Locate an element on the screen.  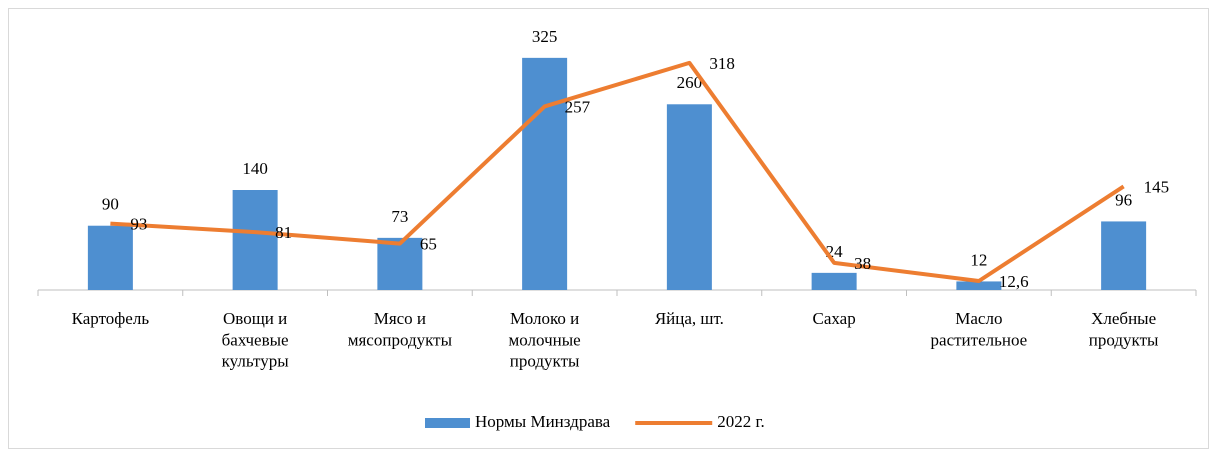
line-value-label: 318 is located at coordinates (722, 63).